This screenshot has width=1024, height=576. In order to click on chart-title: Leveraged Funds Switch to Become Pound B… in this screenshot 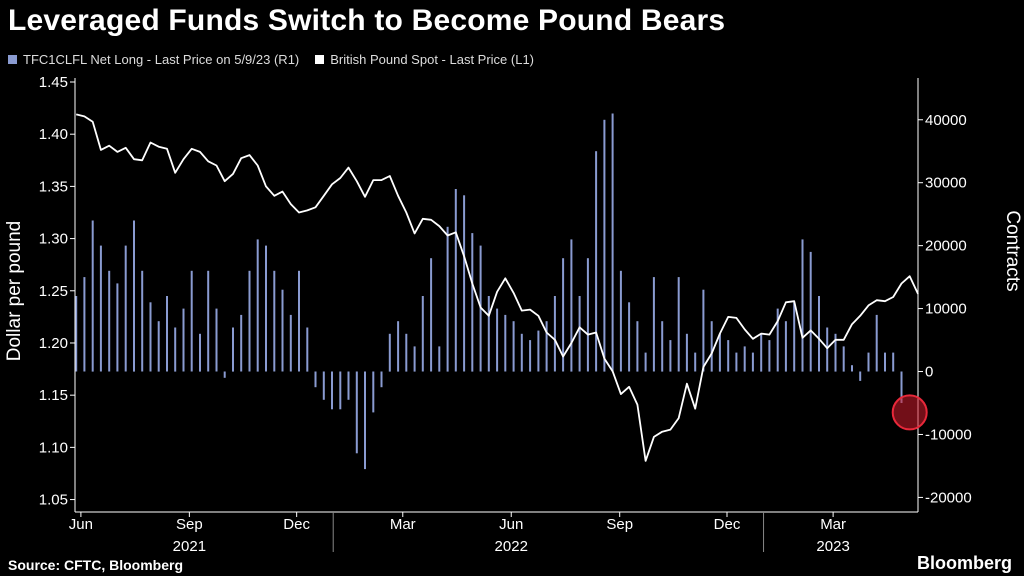, I will do `click(367, 20)`.